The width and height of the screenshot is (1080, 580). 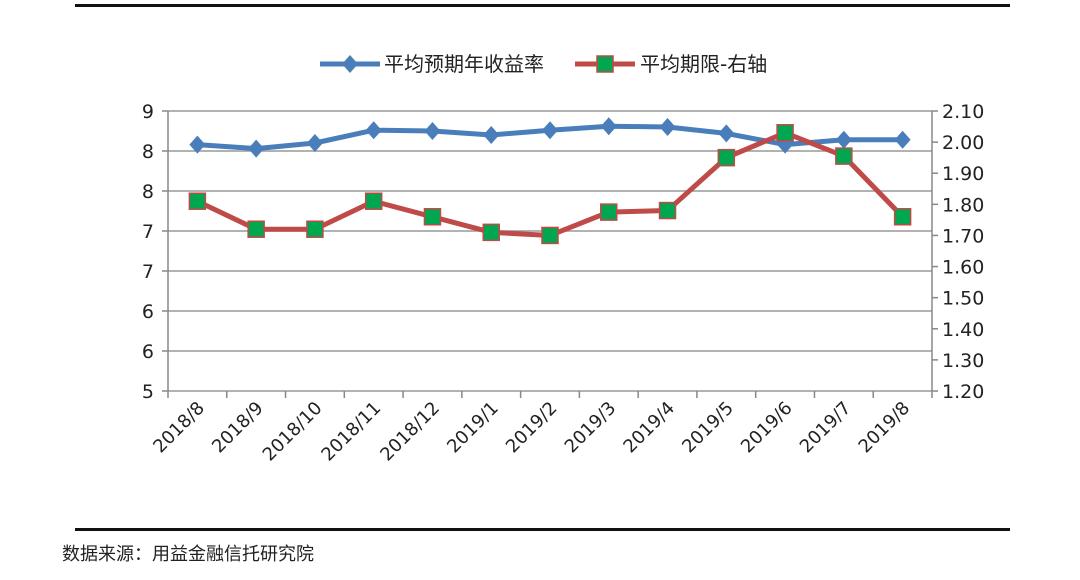 I want to click on x-tick-label: 2019/5, so click(x=708, y=428).